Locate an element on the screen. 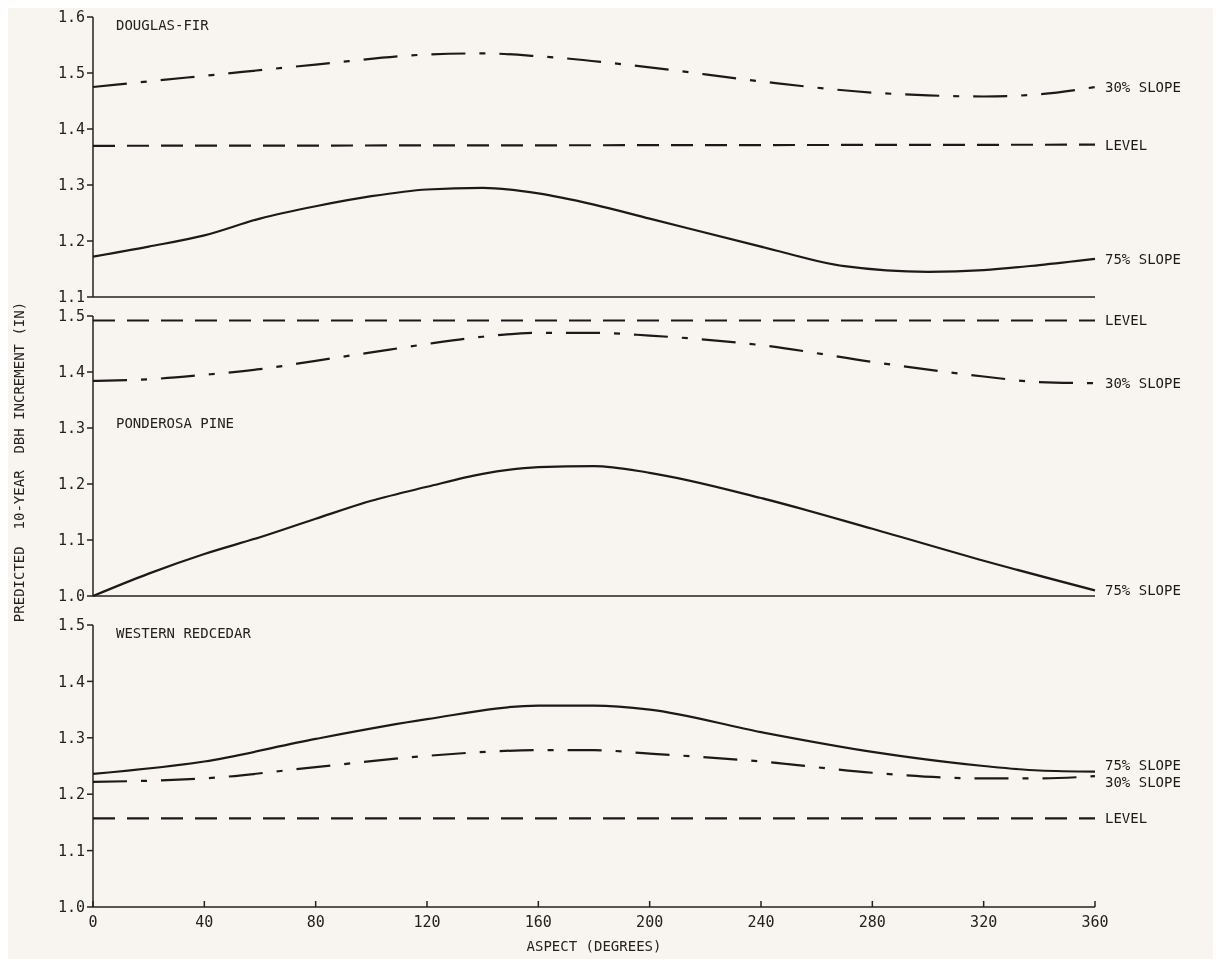  y-tick-label: 1.6 is located at coordinates (71, 17).